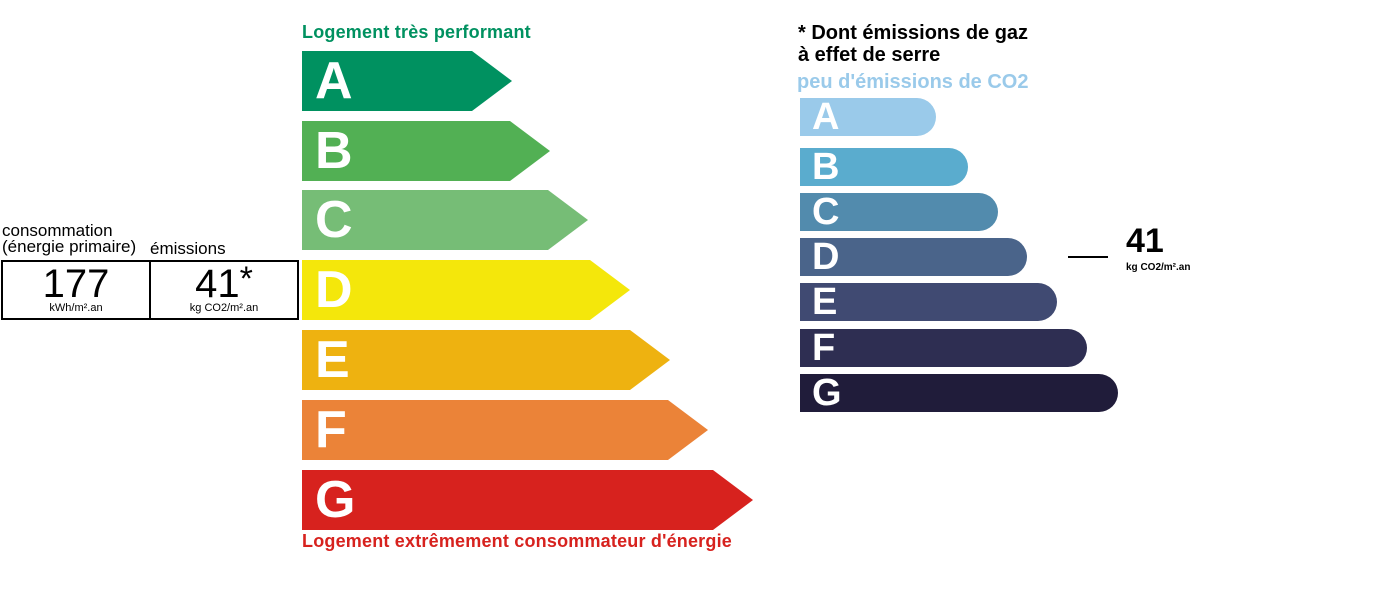 Image resolution: width=1400 pixels, height=600 pixels. I want to click on co2-class-letter: F, so click(824, 348).